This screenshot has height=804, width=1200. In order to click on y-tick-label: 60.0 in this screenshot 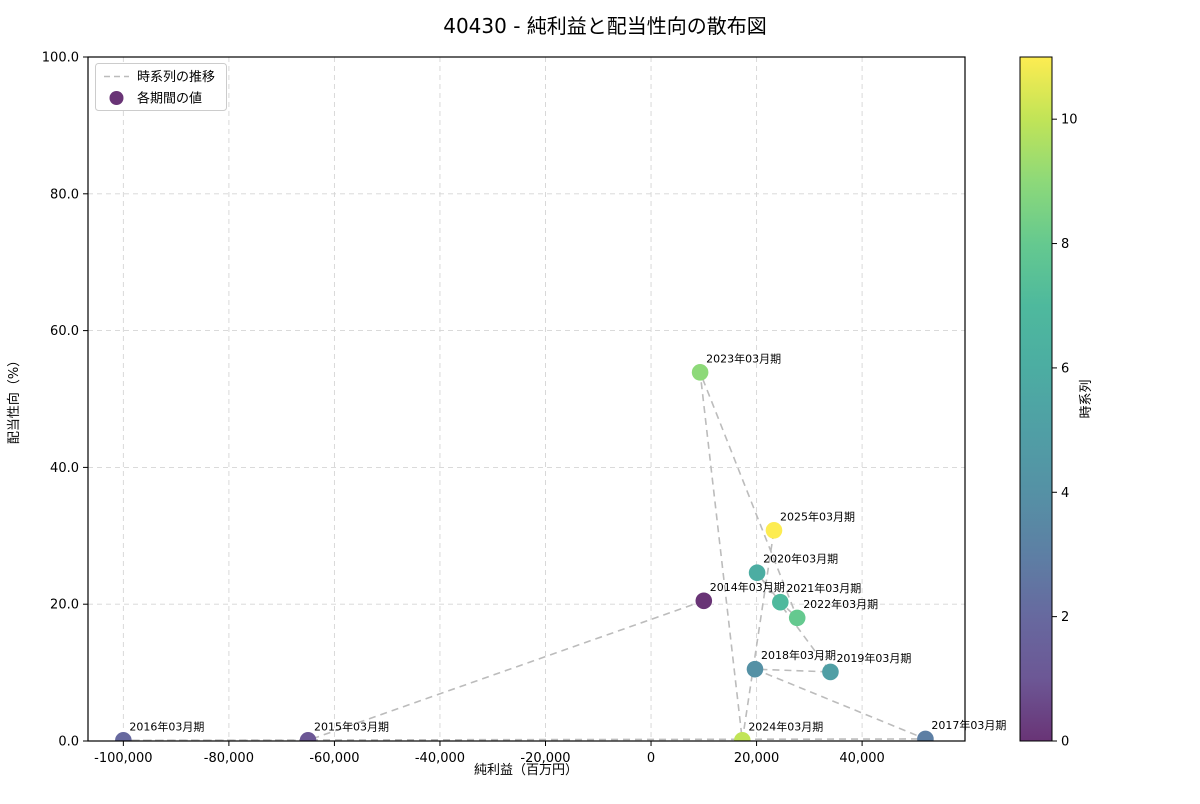, I will do `click(64, 331)`.